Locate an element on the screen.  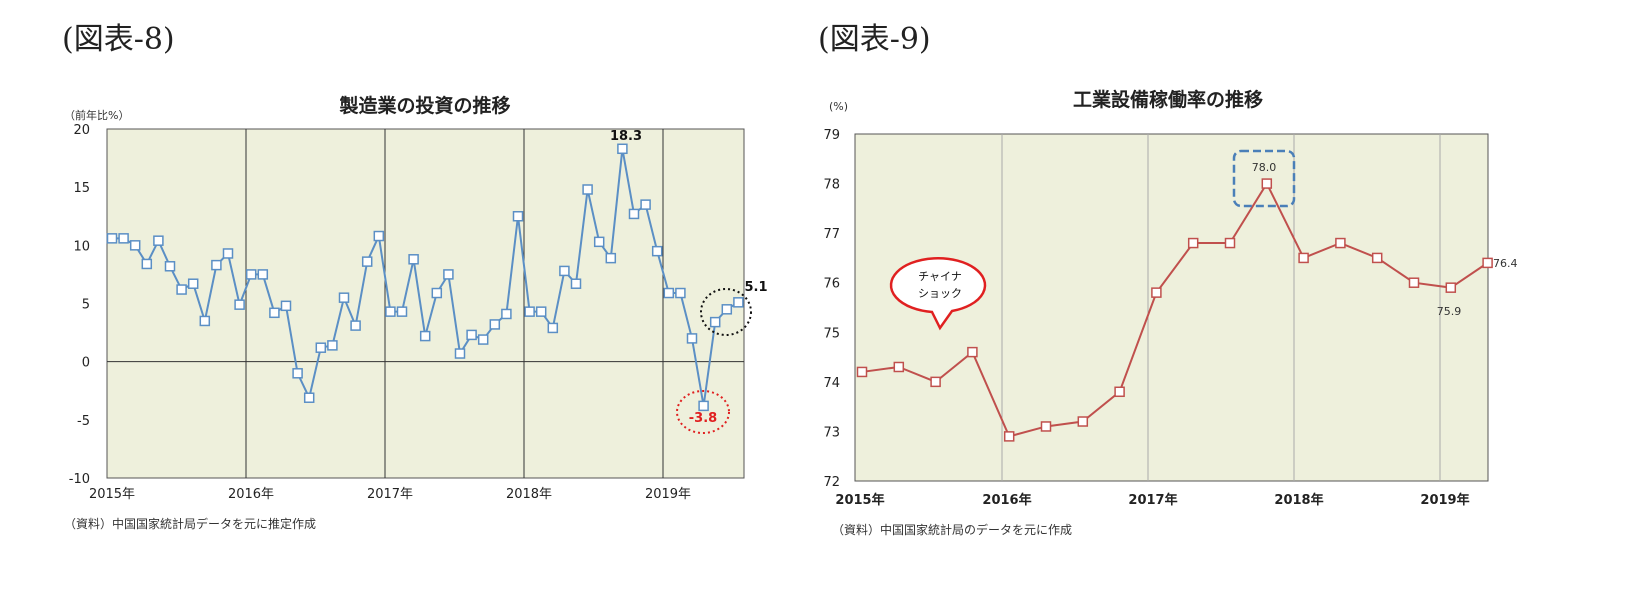
trough-highlight-circle is located at coordinates (703, 412).